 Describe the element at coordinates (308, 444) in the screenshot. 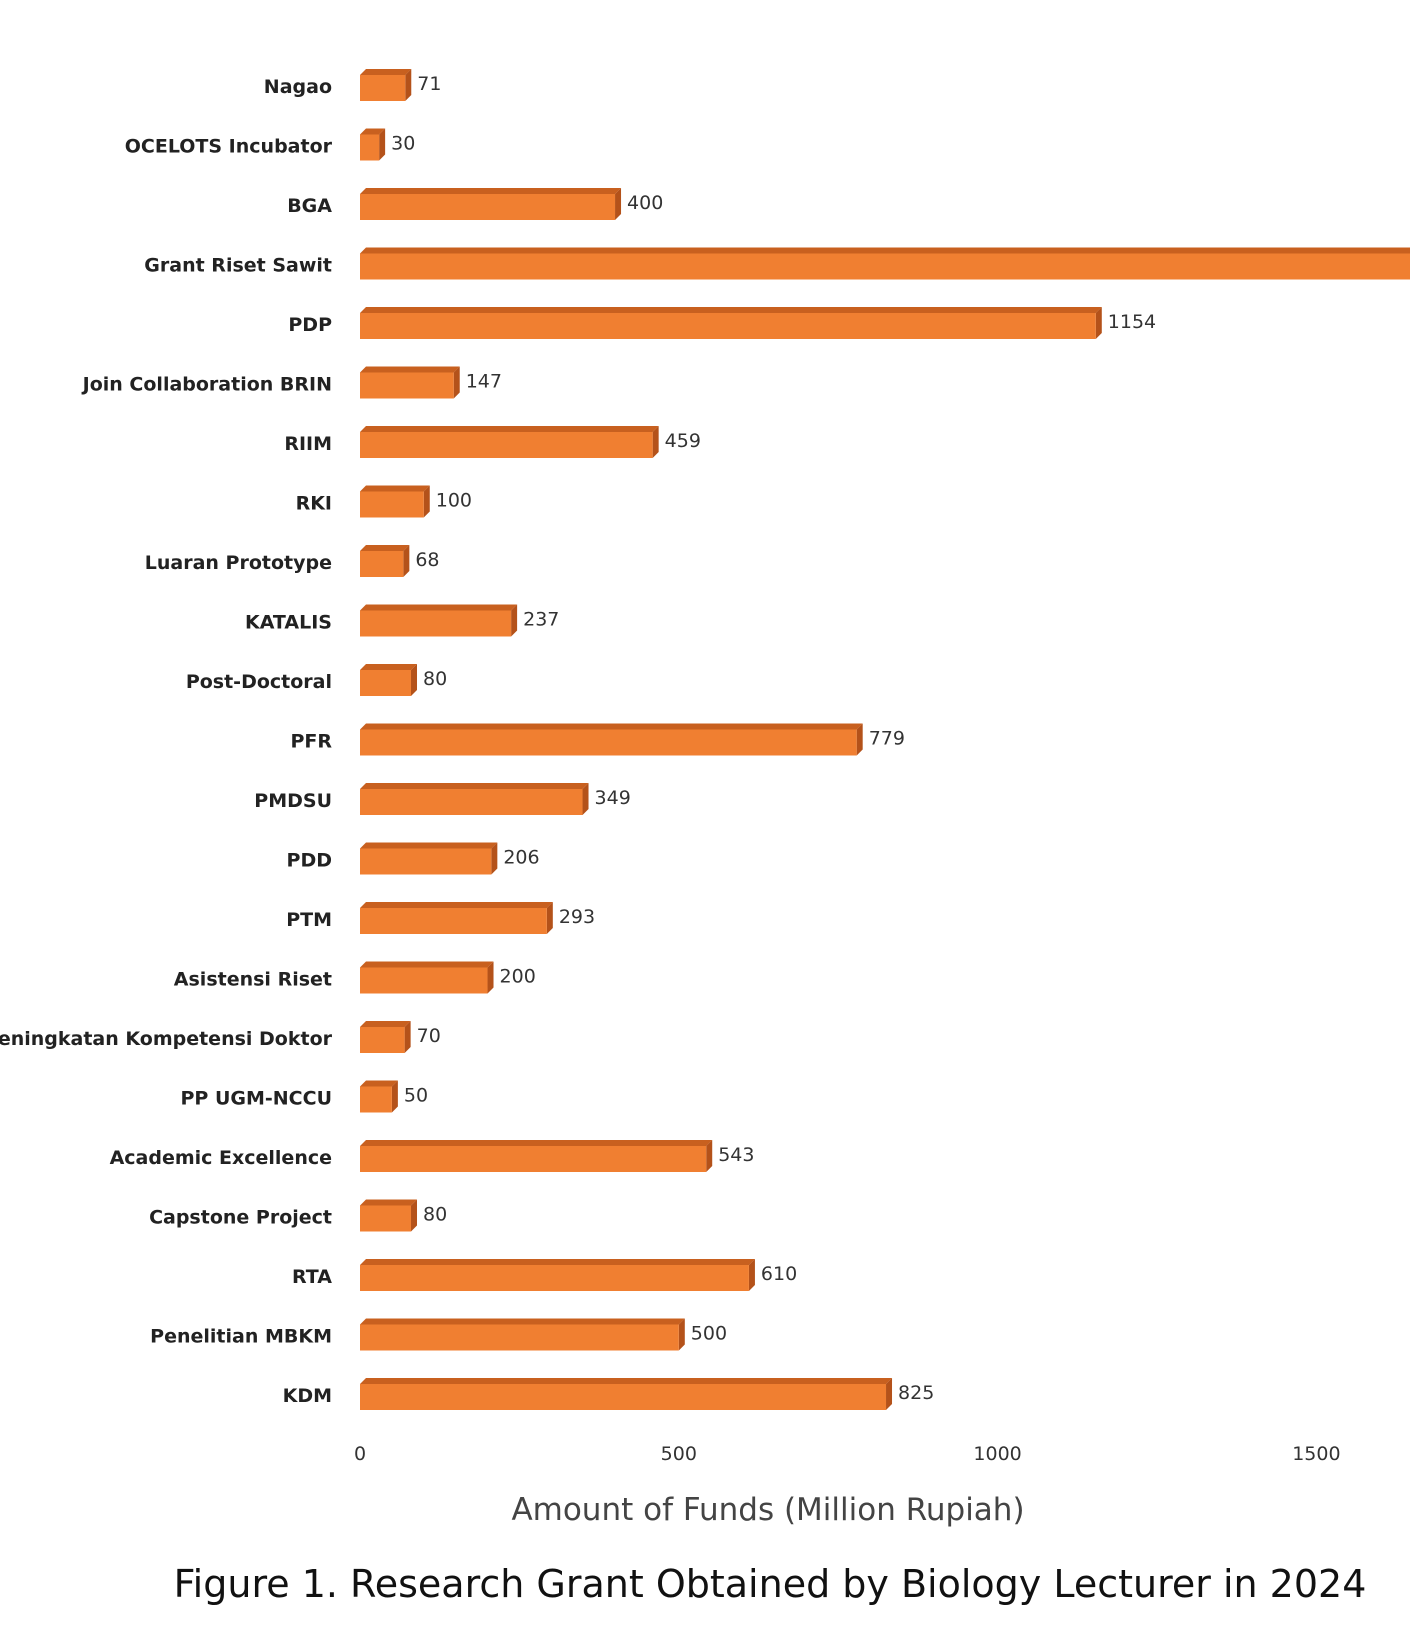

I see `category-label: RIIM` at that location.